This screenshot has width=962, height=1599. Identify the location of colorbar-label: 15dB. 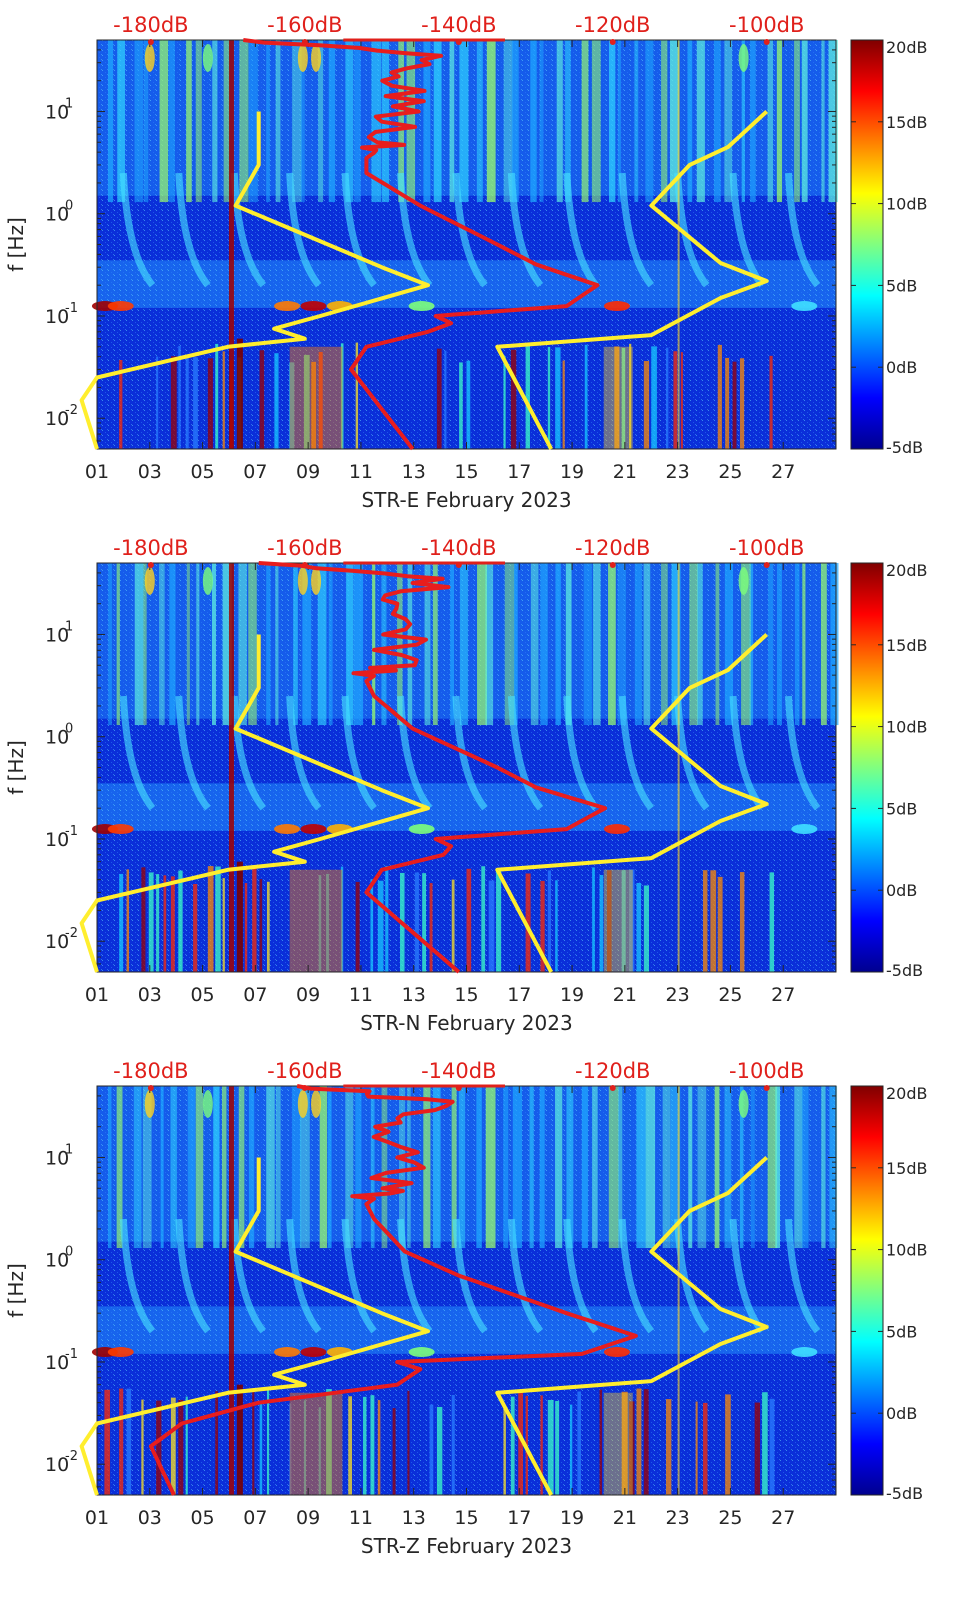
(907, 645).